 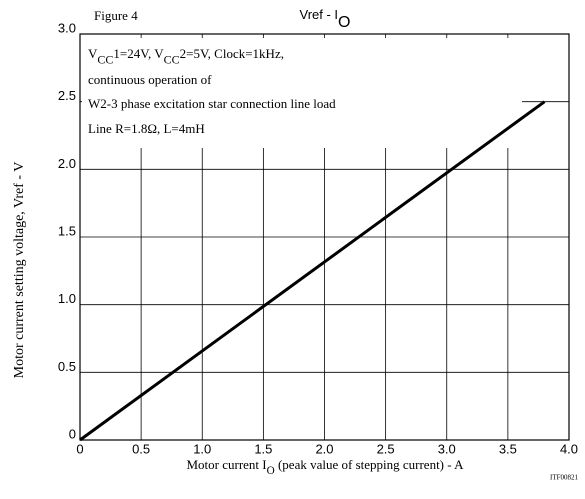 What do you see at coordinates (79, 448) in the screenshot?
I see `x-tick-label: 0` at bounding box center [79, 448].